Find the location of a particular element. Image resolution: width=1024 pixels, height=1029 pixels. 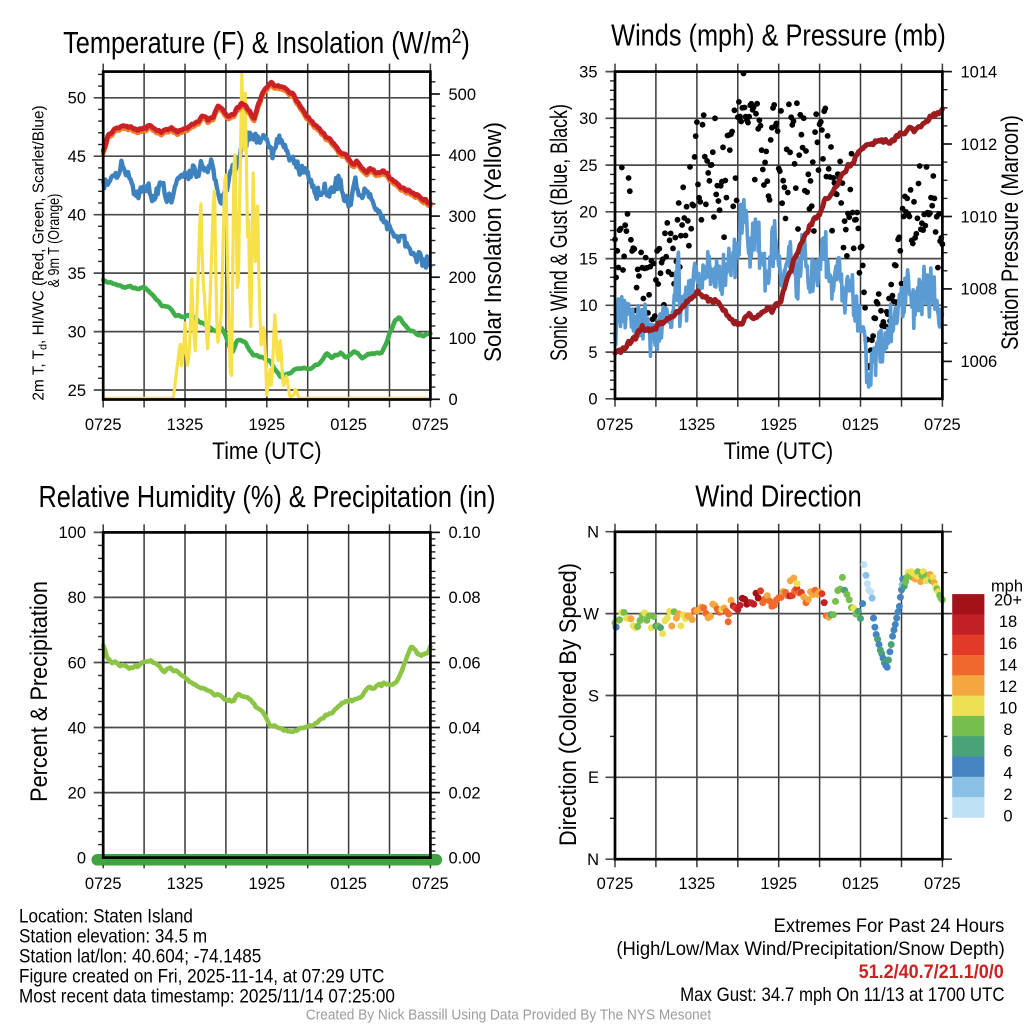

svg-text: 2 is located at coordinates (1007, 795).